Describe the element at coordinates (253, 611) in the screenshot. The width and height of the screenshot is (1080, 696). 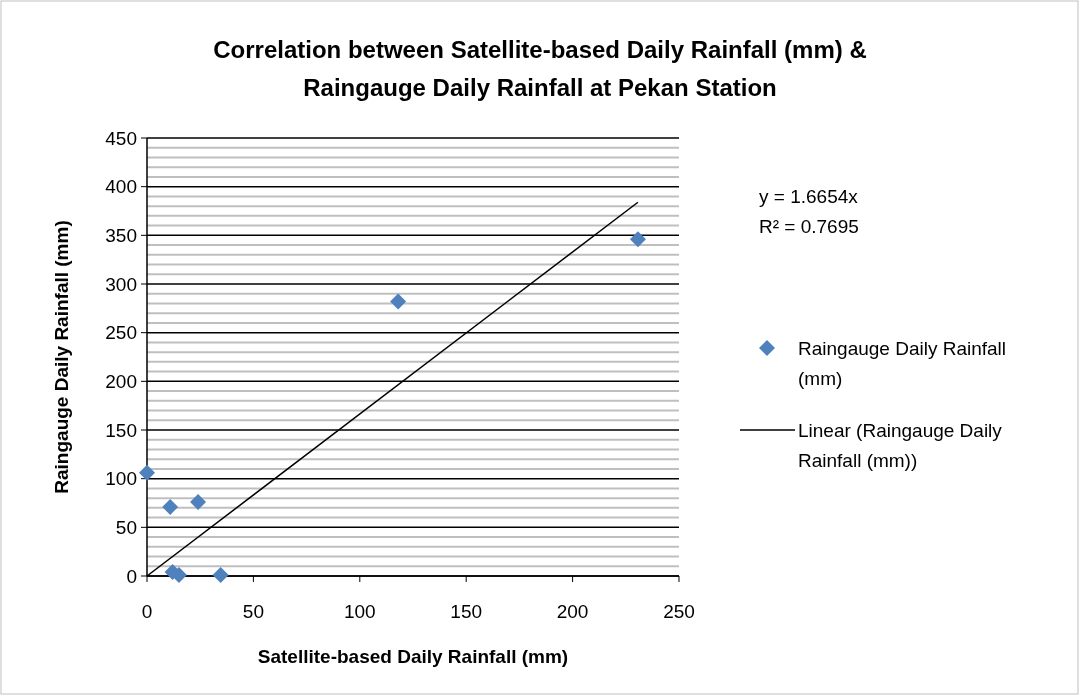
I see `x-tick-label: 50` at that location.